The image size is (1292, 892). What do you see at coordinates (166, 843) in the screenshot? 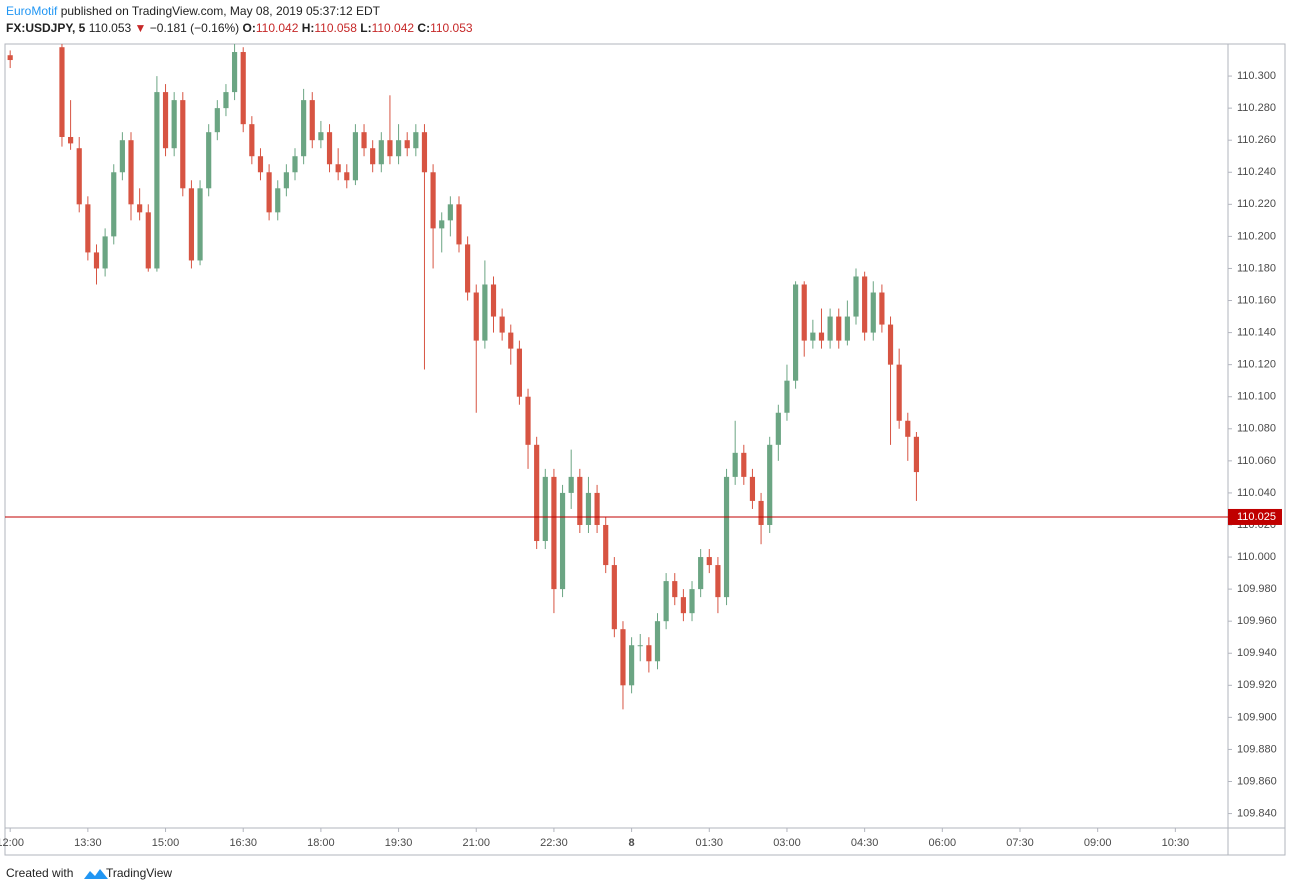
I see `x-tick-label: 15:00` at bounding box center [166, 843].